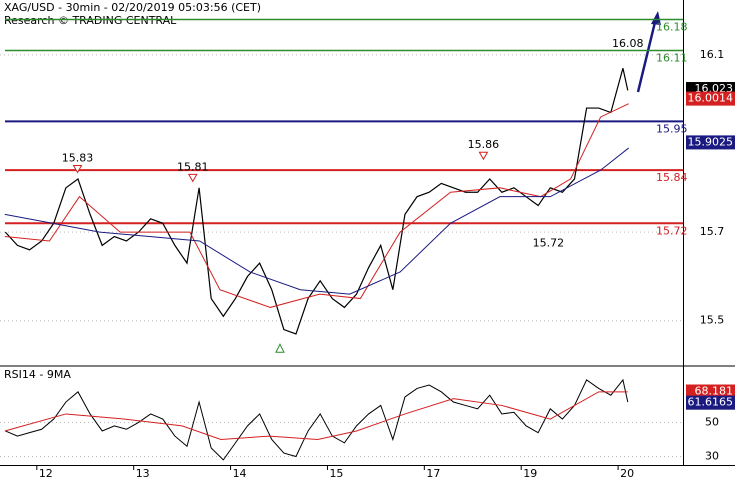 The height and width of the screenshot is (480, 735). What do you see at coordinates (712, 421) in the screenshot?
I see `y-tick-label: 50` at bounding box center [712, 421].